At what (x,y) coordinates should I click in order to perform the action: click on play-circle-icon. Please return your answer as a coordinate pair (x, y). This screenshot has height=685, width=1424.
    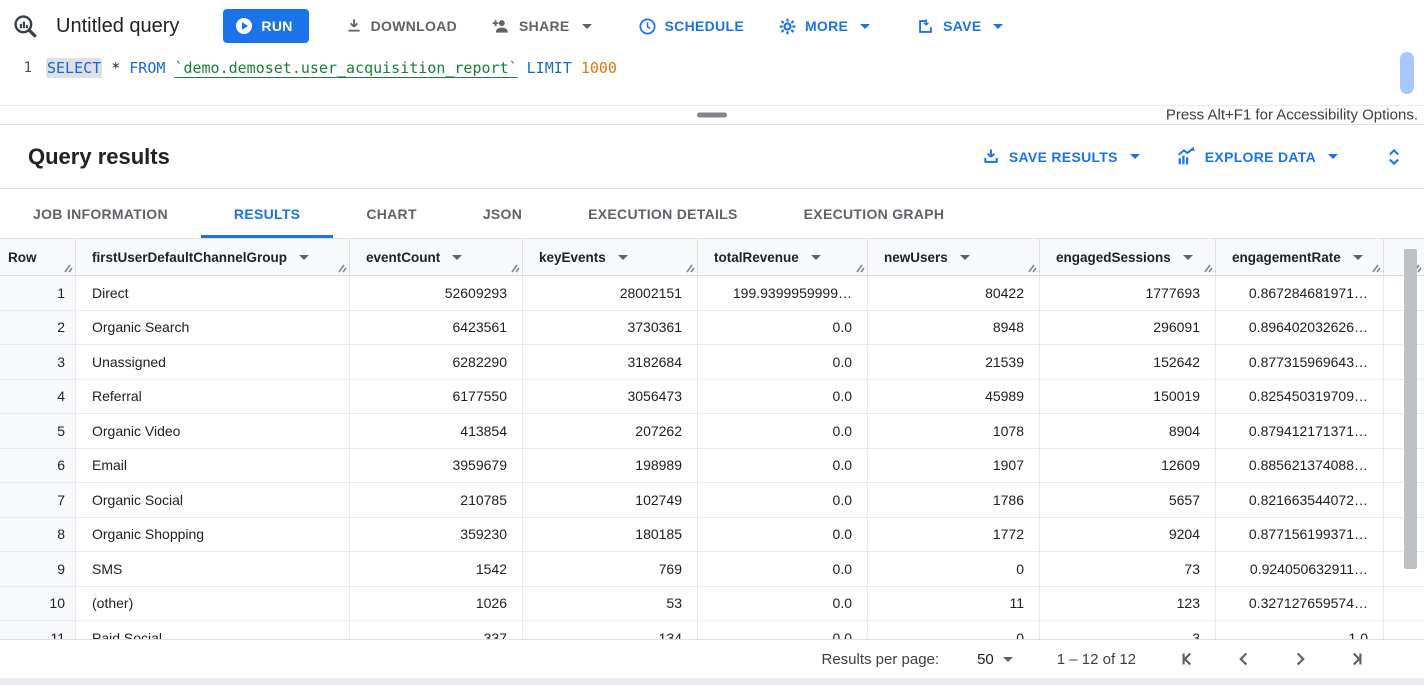
    Looking at the image, I should click on (244, 26).